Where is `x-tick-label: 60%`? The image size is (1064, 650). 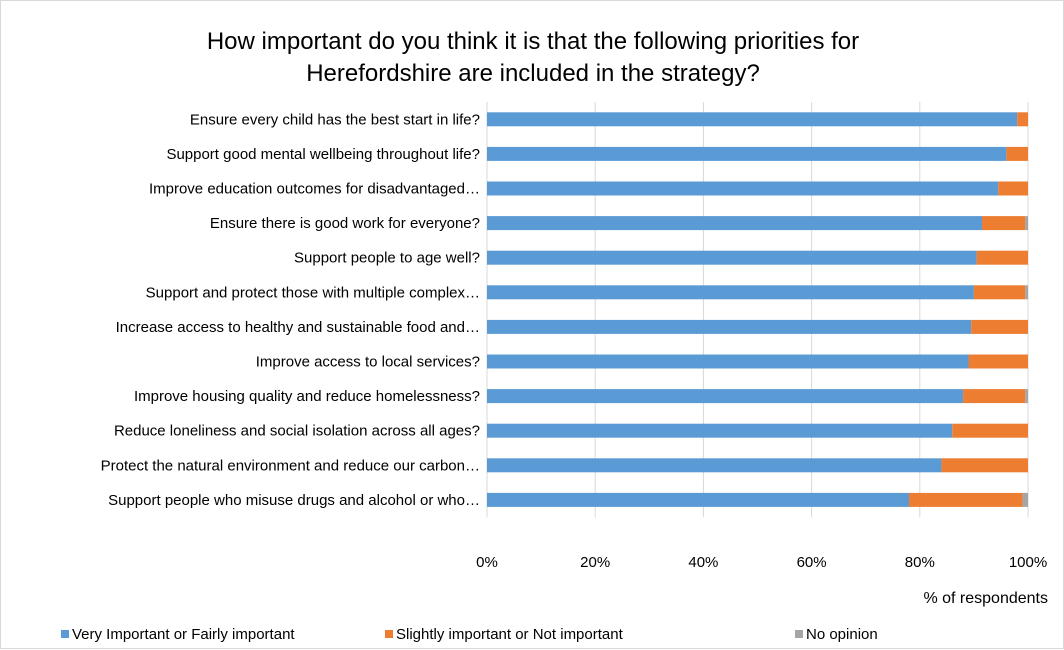 x-tick-label: 60% is located at coordinates (812, 562).